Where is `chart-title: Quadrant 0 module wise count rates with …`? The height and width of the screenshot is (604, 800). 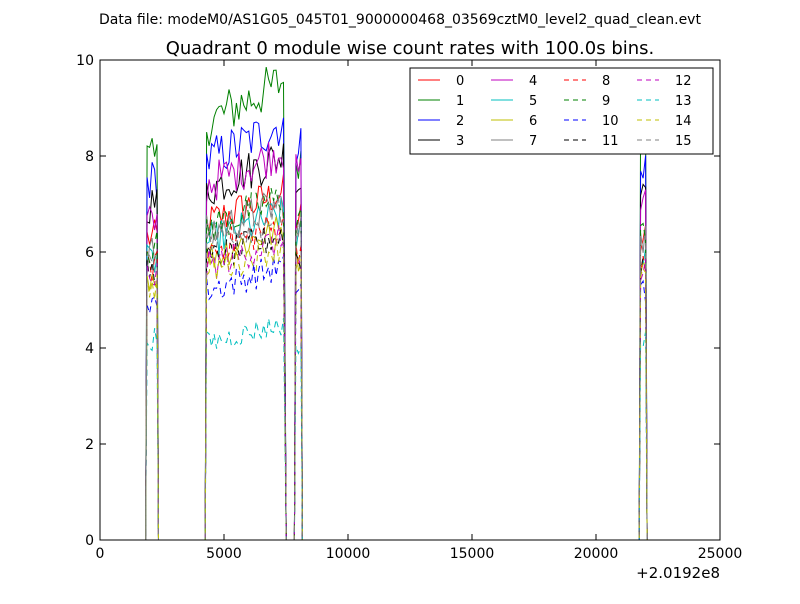
chart-title: Quadrant 0 module wise count rates with … is located at coordinates (410, 48).